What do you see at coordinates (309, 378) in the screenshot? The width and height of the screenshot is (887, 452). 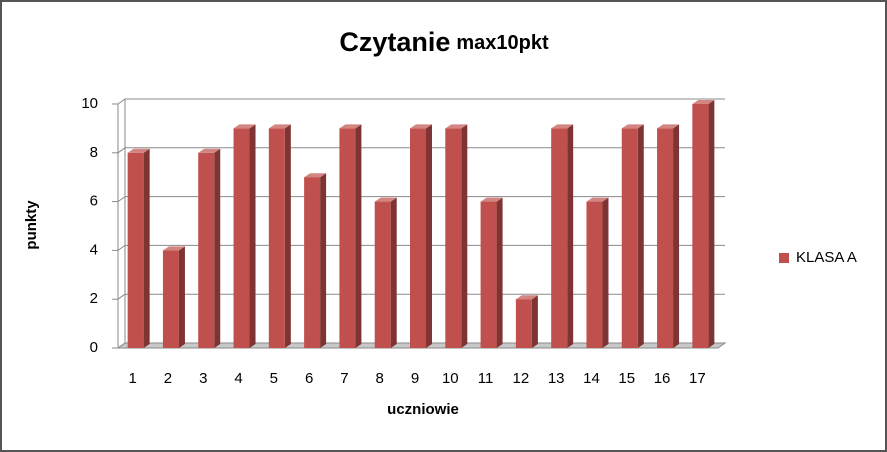 I see `x-tick-label: 6` at bounding box center [309, 378].